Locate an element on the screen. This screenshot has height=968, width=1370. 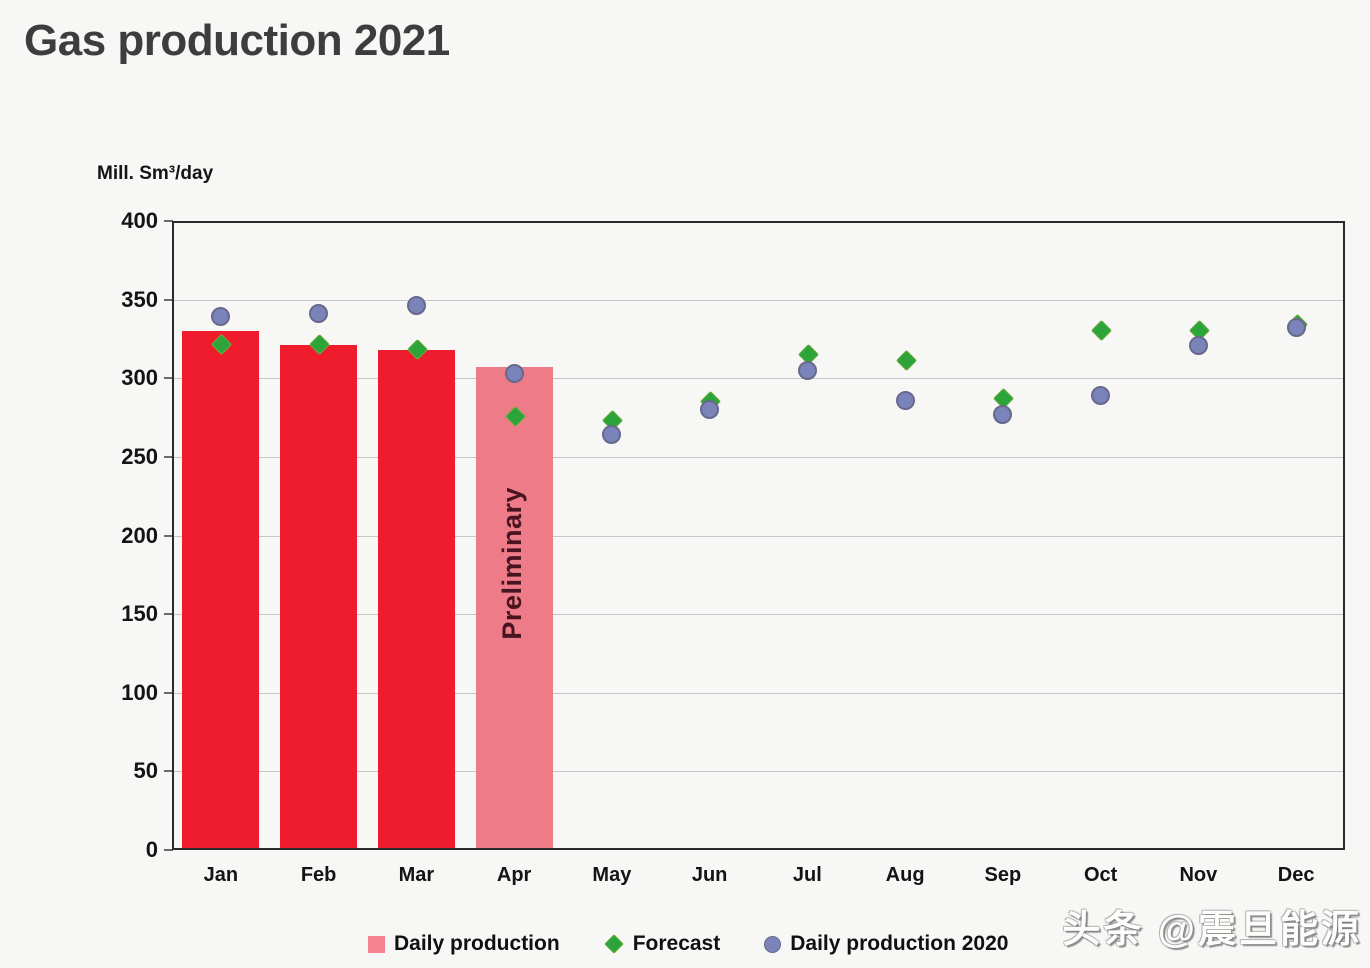
x-tick-label-may: May is located at coordinates (612, 875).